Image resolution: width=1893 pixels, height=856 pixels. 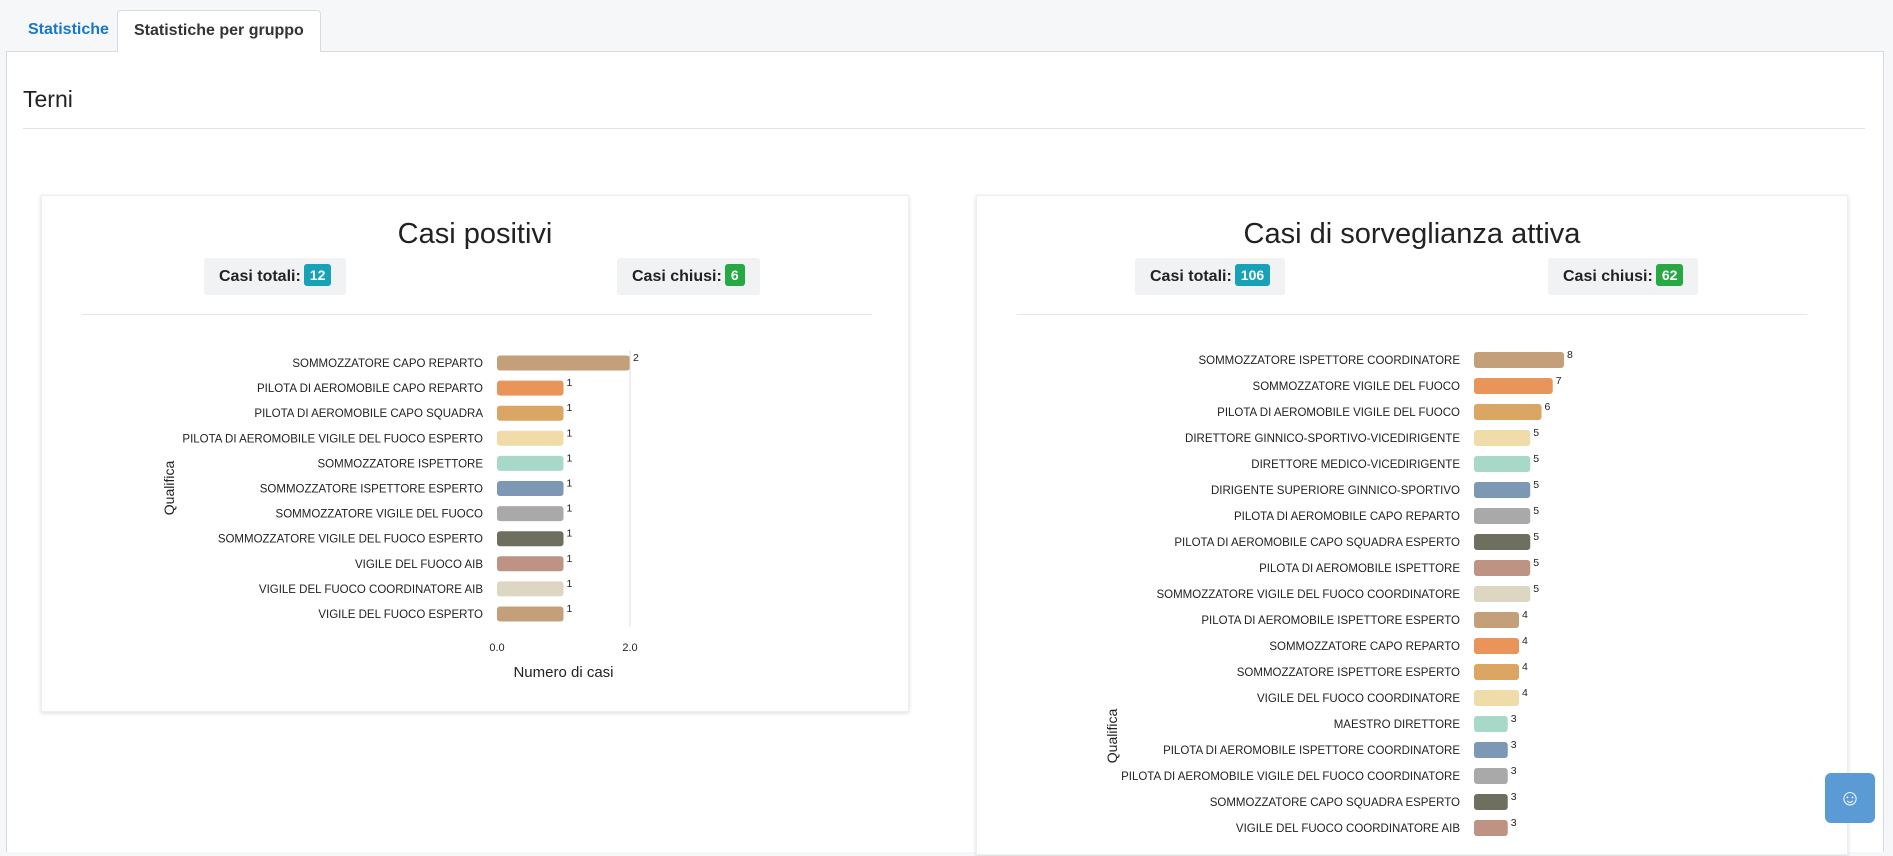 What do you see at coordinates (563, 672) in the screenshot?
I see `x-axis-title: Numero di casi` at bounding box center [563, 672].